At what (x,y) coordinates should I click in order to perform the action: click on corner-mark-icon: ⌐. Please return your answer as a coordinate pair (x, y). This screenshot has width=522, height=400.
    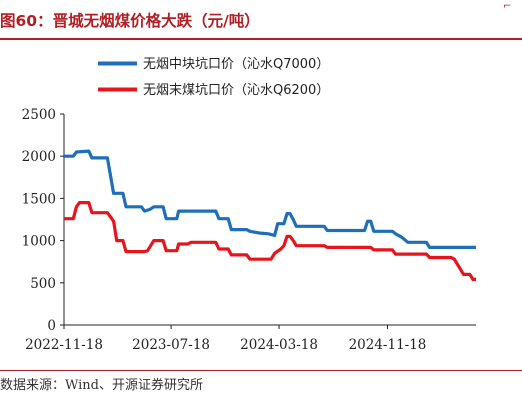
    Looking at the image, I should click on (507, 6).